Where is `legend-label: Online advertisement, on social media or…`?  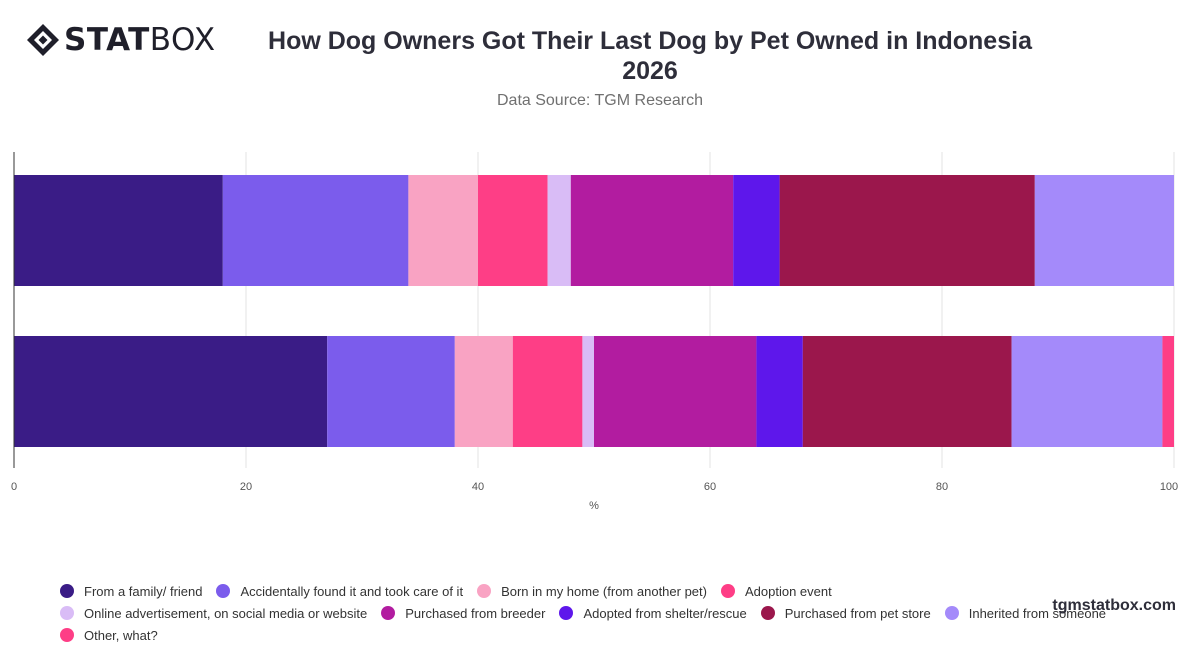
legend-label: Online advertisement, on social media or… is located at coordinates (226, 613).